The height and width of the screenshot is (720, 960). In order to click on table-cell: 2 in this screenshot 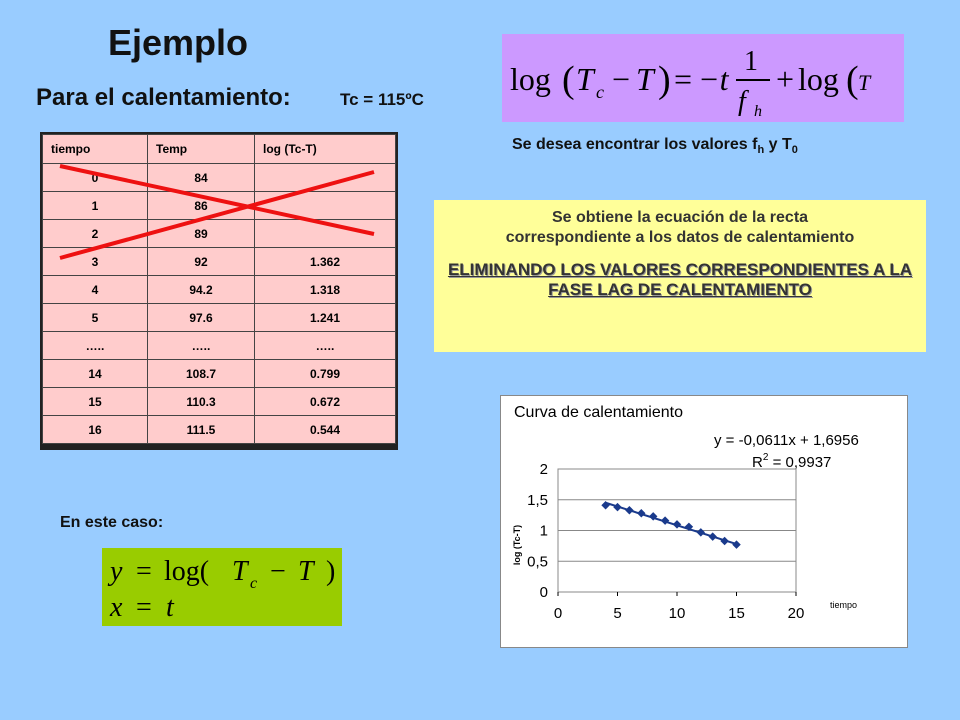, I will do `click(95, 233)`.